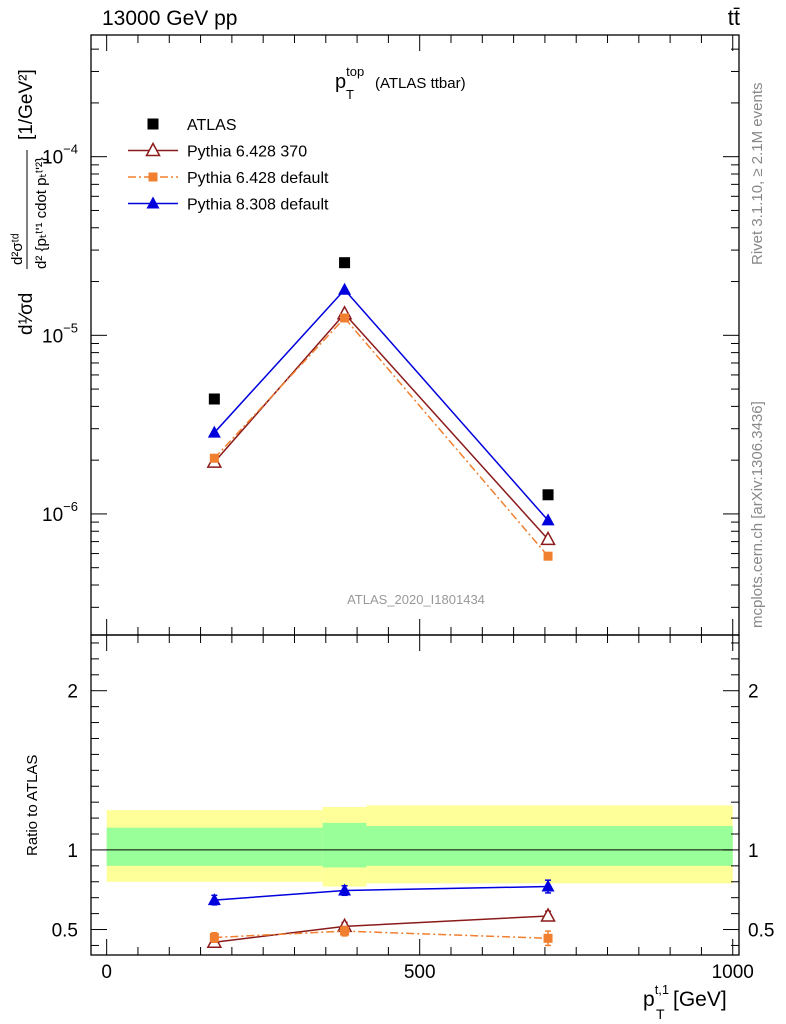 This screenshot has height=1024, width=786. I want to click on x-axis-title: pt,1 T [GeV], so click(685, 1002).